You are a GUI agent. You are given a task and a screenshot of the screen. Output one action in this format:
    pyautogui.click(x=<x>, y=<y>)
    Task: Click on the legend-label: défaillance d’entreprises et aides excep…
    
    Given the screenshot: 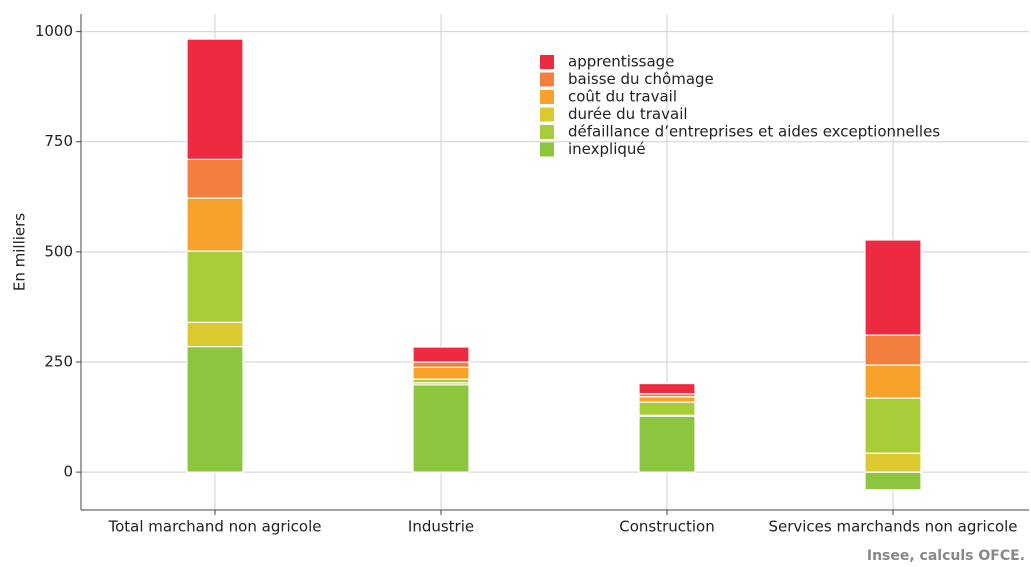 What is the action you would take?
    pyautogui.click(x=754, y=132)
    